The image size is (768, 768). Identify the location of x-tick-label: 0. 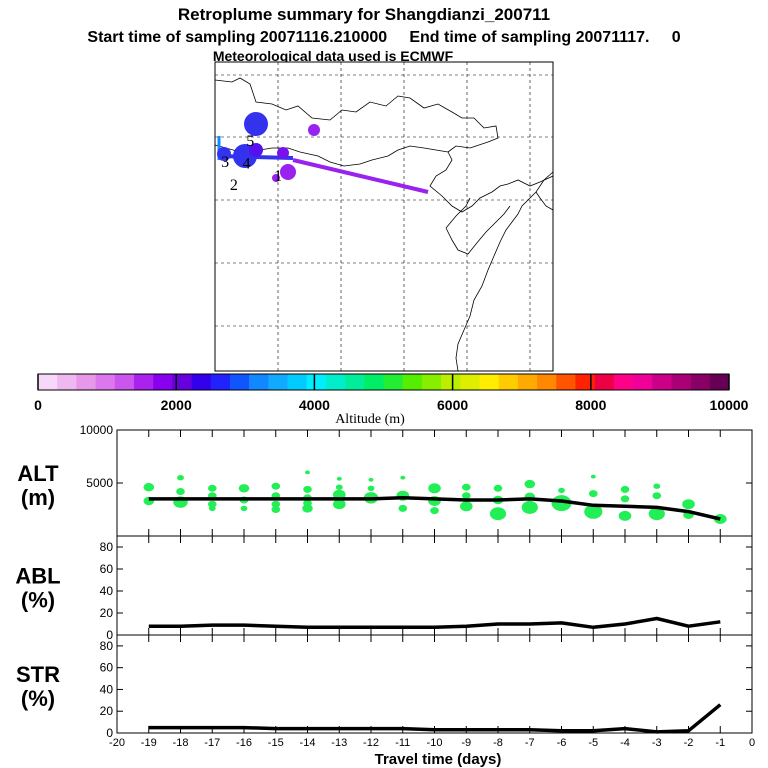
(752, 743).